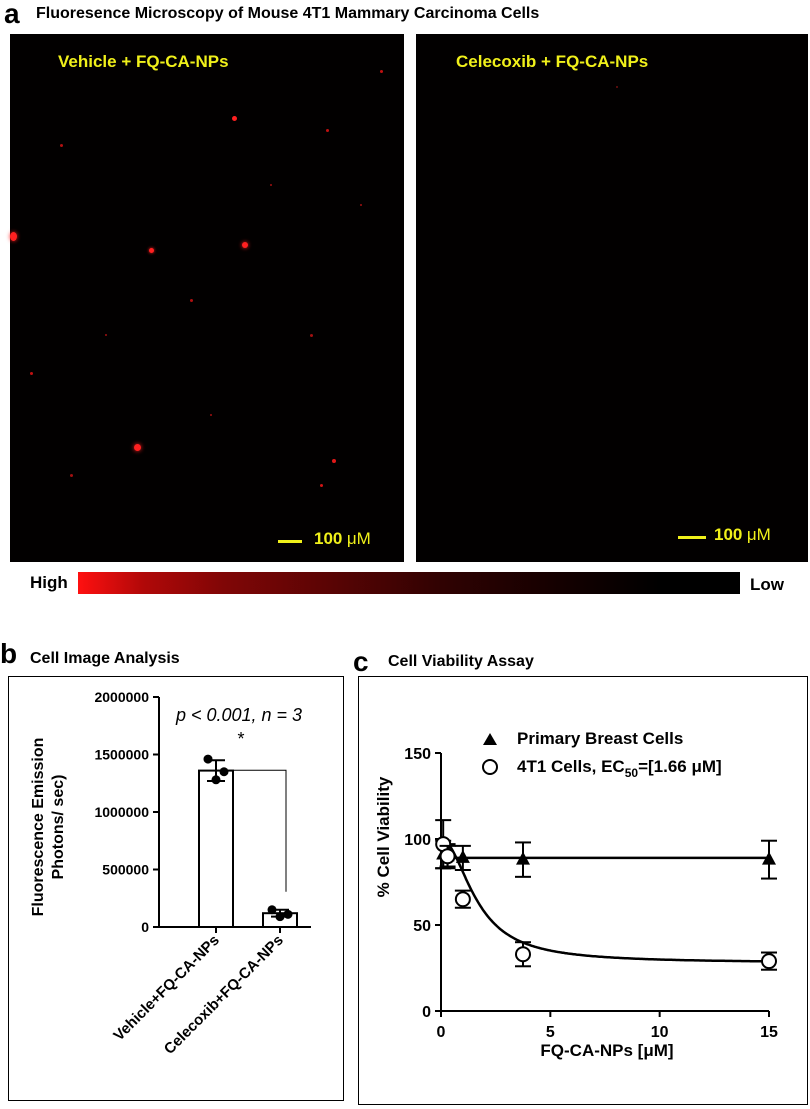 The image size is (810, 1109). I want to click on legend-triangle-marker, so click(490, 739).